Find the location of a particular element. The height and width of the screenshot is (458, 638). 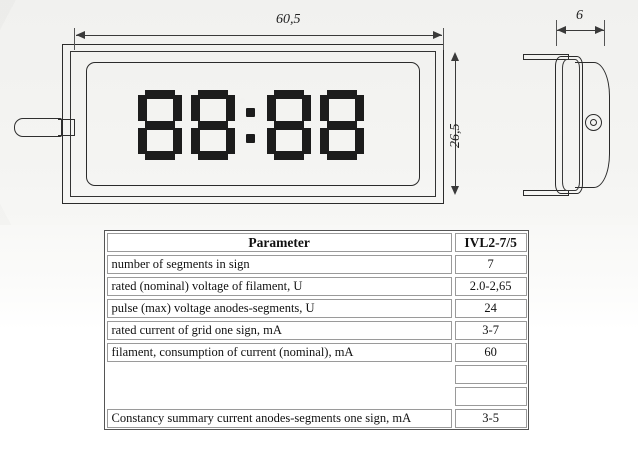

parameter-label: rated (nominal) voltage of filament, U is located at coordinates (279, 286).